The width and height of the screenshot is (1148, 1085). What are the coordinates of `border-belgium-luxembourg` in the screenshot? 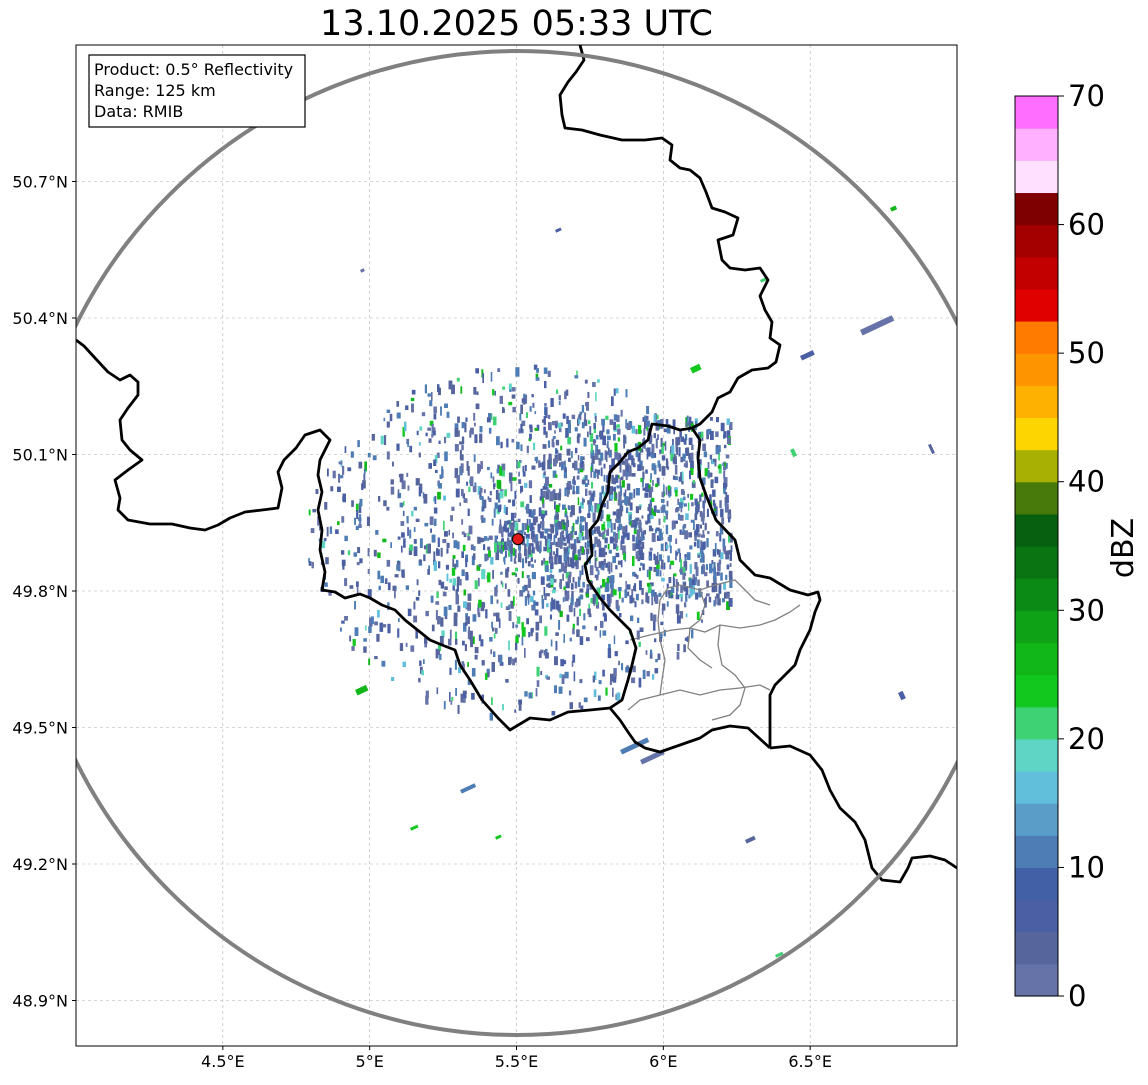 It's located at (638, 566).